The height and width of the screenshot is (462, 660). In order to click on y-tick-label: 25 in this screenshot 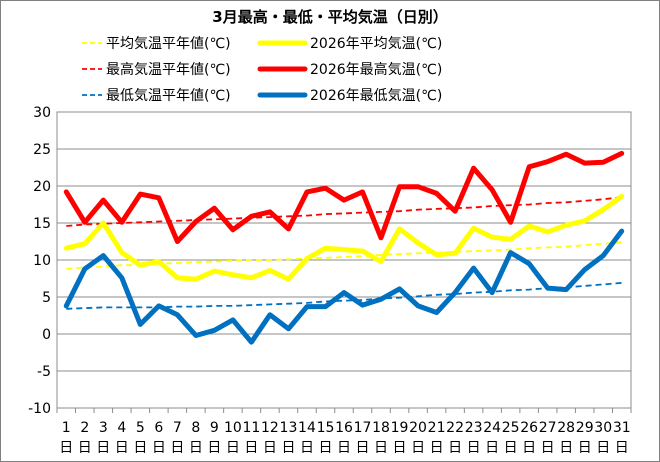, I will do `click(42, 150)`.